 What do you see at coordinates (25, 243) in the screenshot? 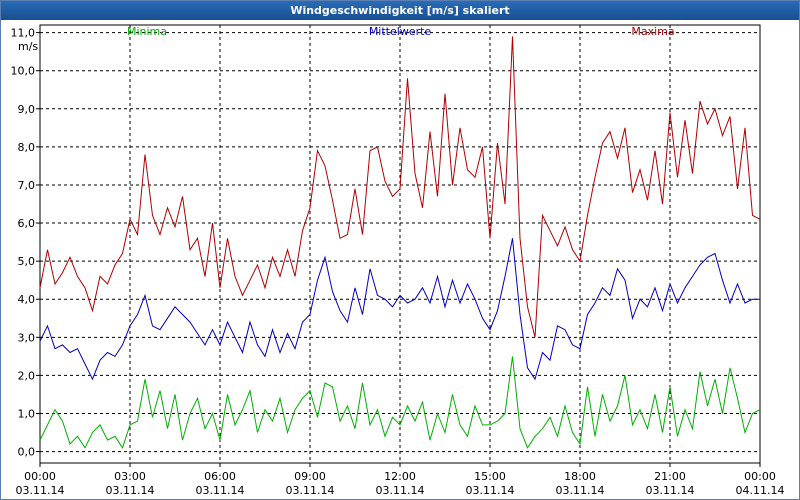
I see `y-axis: 0,0 1,0 2,0 3,0 4,0 5,0 6,0 7,0 8,0 9,0 10,0 11,0` at bounding box center [25, 243].